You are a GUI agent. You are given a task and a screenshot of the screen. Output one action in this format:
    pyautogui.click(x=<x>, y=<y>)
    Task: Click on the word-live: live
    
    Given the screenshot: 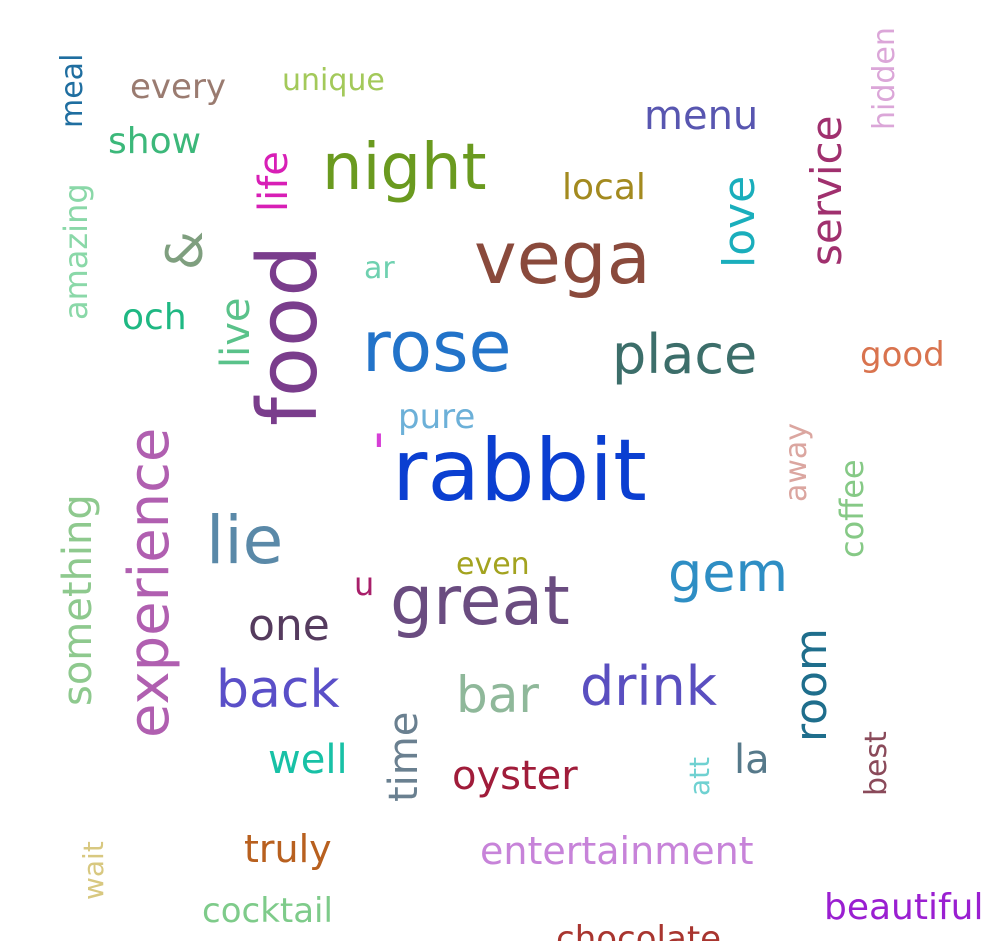 What is the action you would take?
    pyautogui.click(x=236, y=332)
    